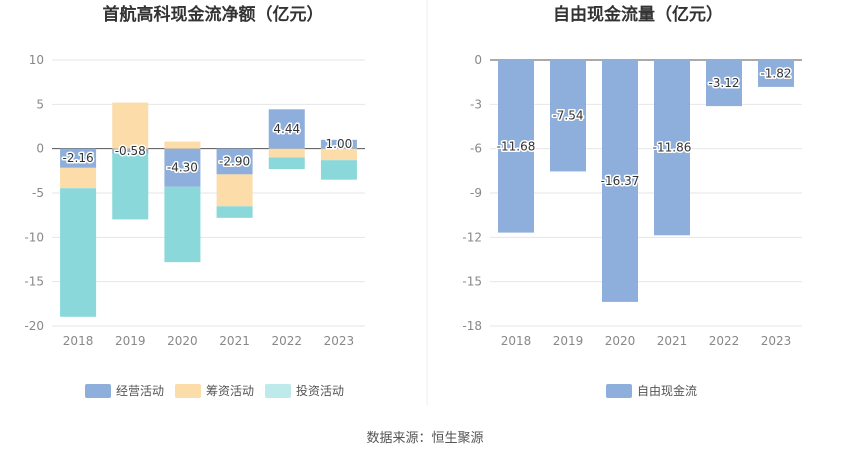  What do you see at coordinates (78, 178) in the screenshot?
I see `bar-筹资活动-2018` at bounding box center [78, 178].